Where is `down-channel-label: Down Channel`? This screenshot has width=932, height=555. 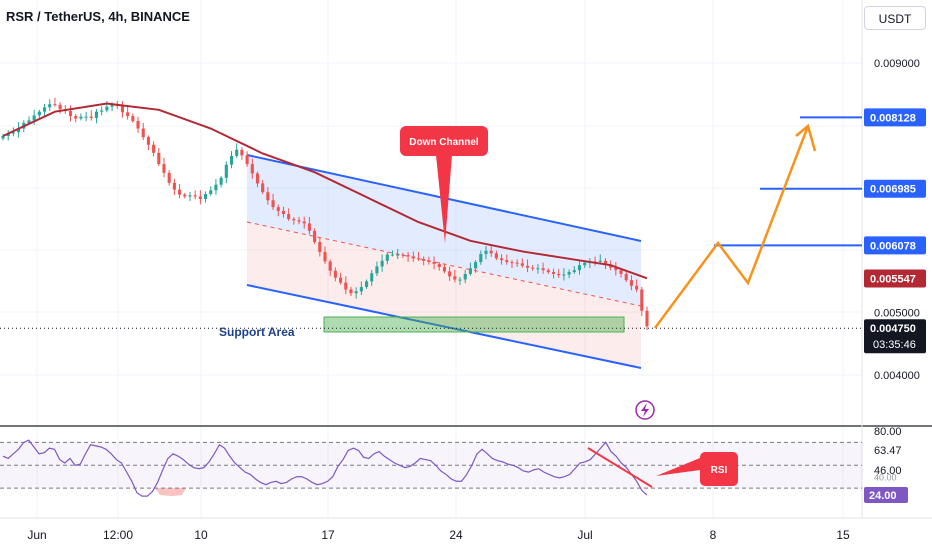
down-channel-label: Down Channel is located at coordinates (444, 142).